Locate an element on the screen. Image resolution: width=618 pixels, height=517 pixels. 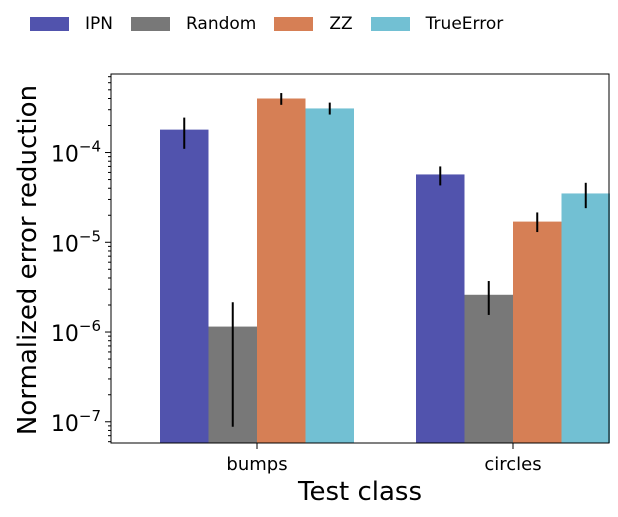
legend-item-trueerror: TrueError is located at coordinates (437, 24).